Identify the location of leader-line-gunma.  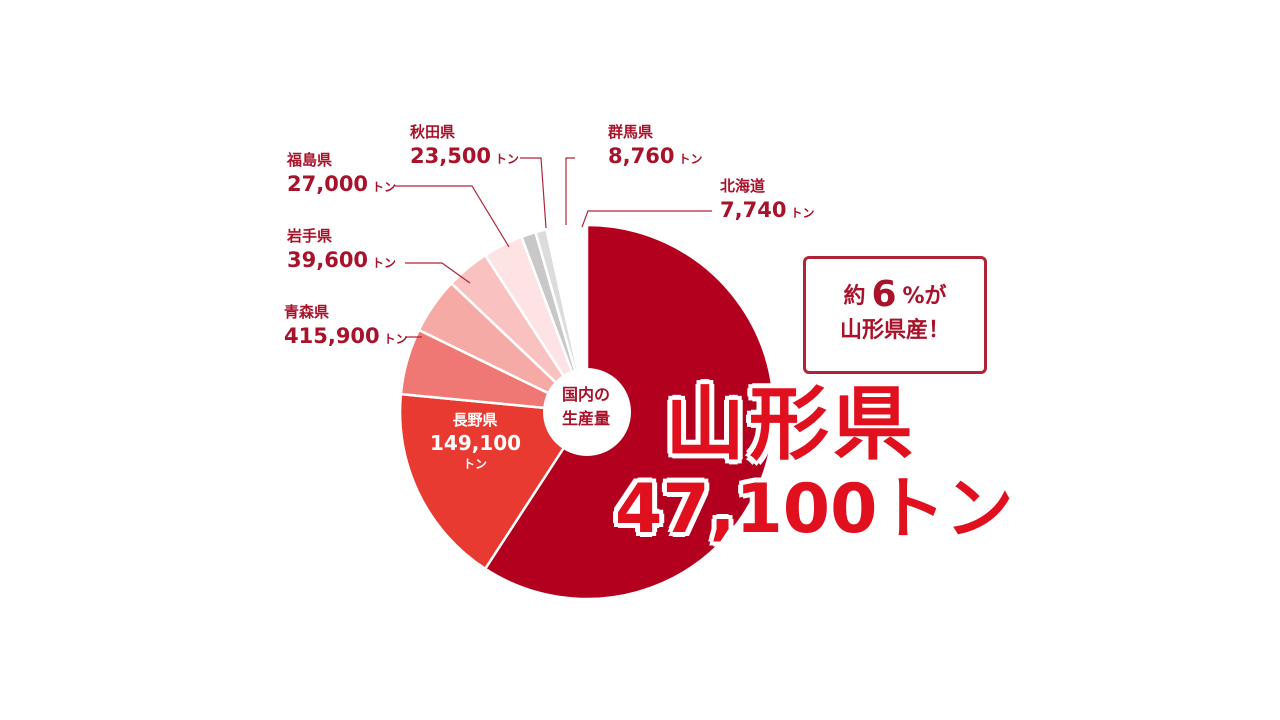
(570, 191).